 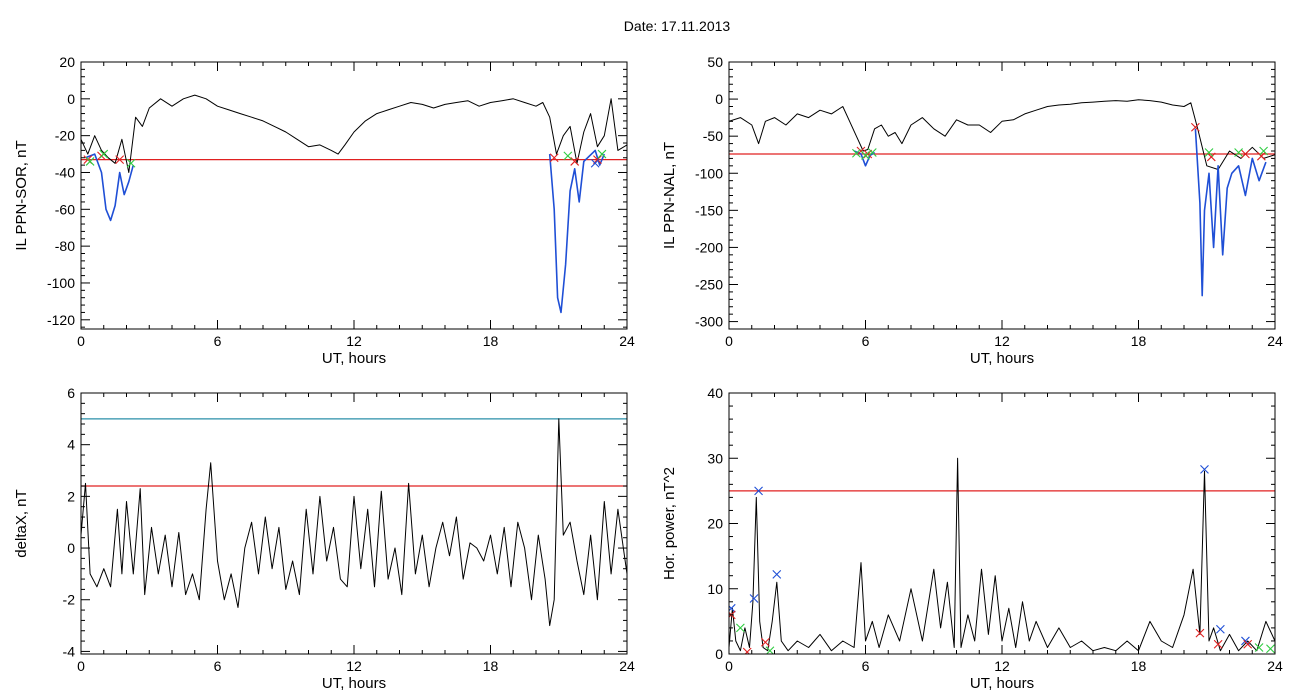 What do you see at coordinates (715, 393) in the screenshot?
I see `y-tick-label: 40` at bounding box center [715, 393].